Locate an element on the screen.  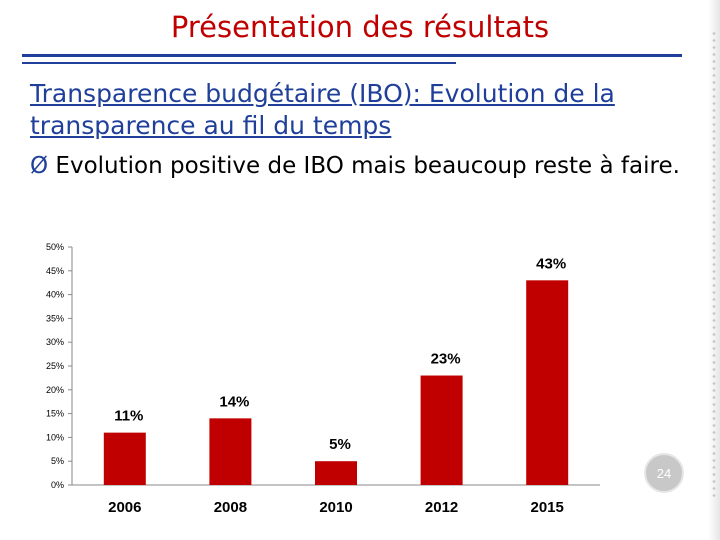
y-tick-label: 15% is located at coordinates (55, 414).